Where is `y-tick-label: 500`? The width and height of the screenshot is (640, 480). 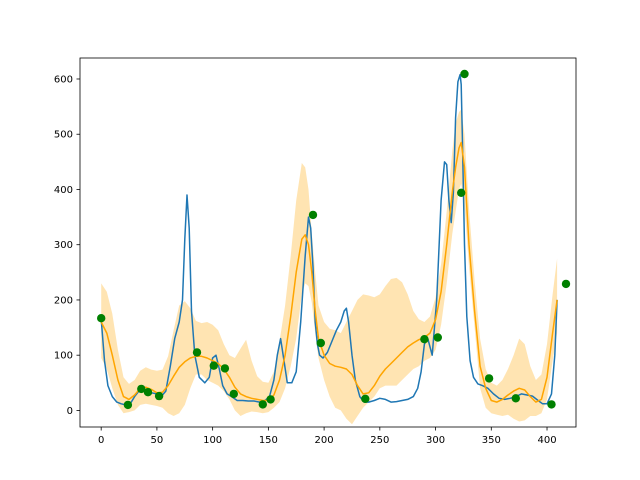 y-tick-label: 500 is located at coordinates (63, 135).